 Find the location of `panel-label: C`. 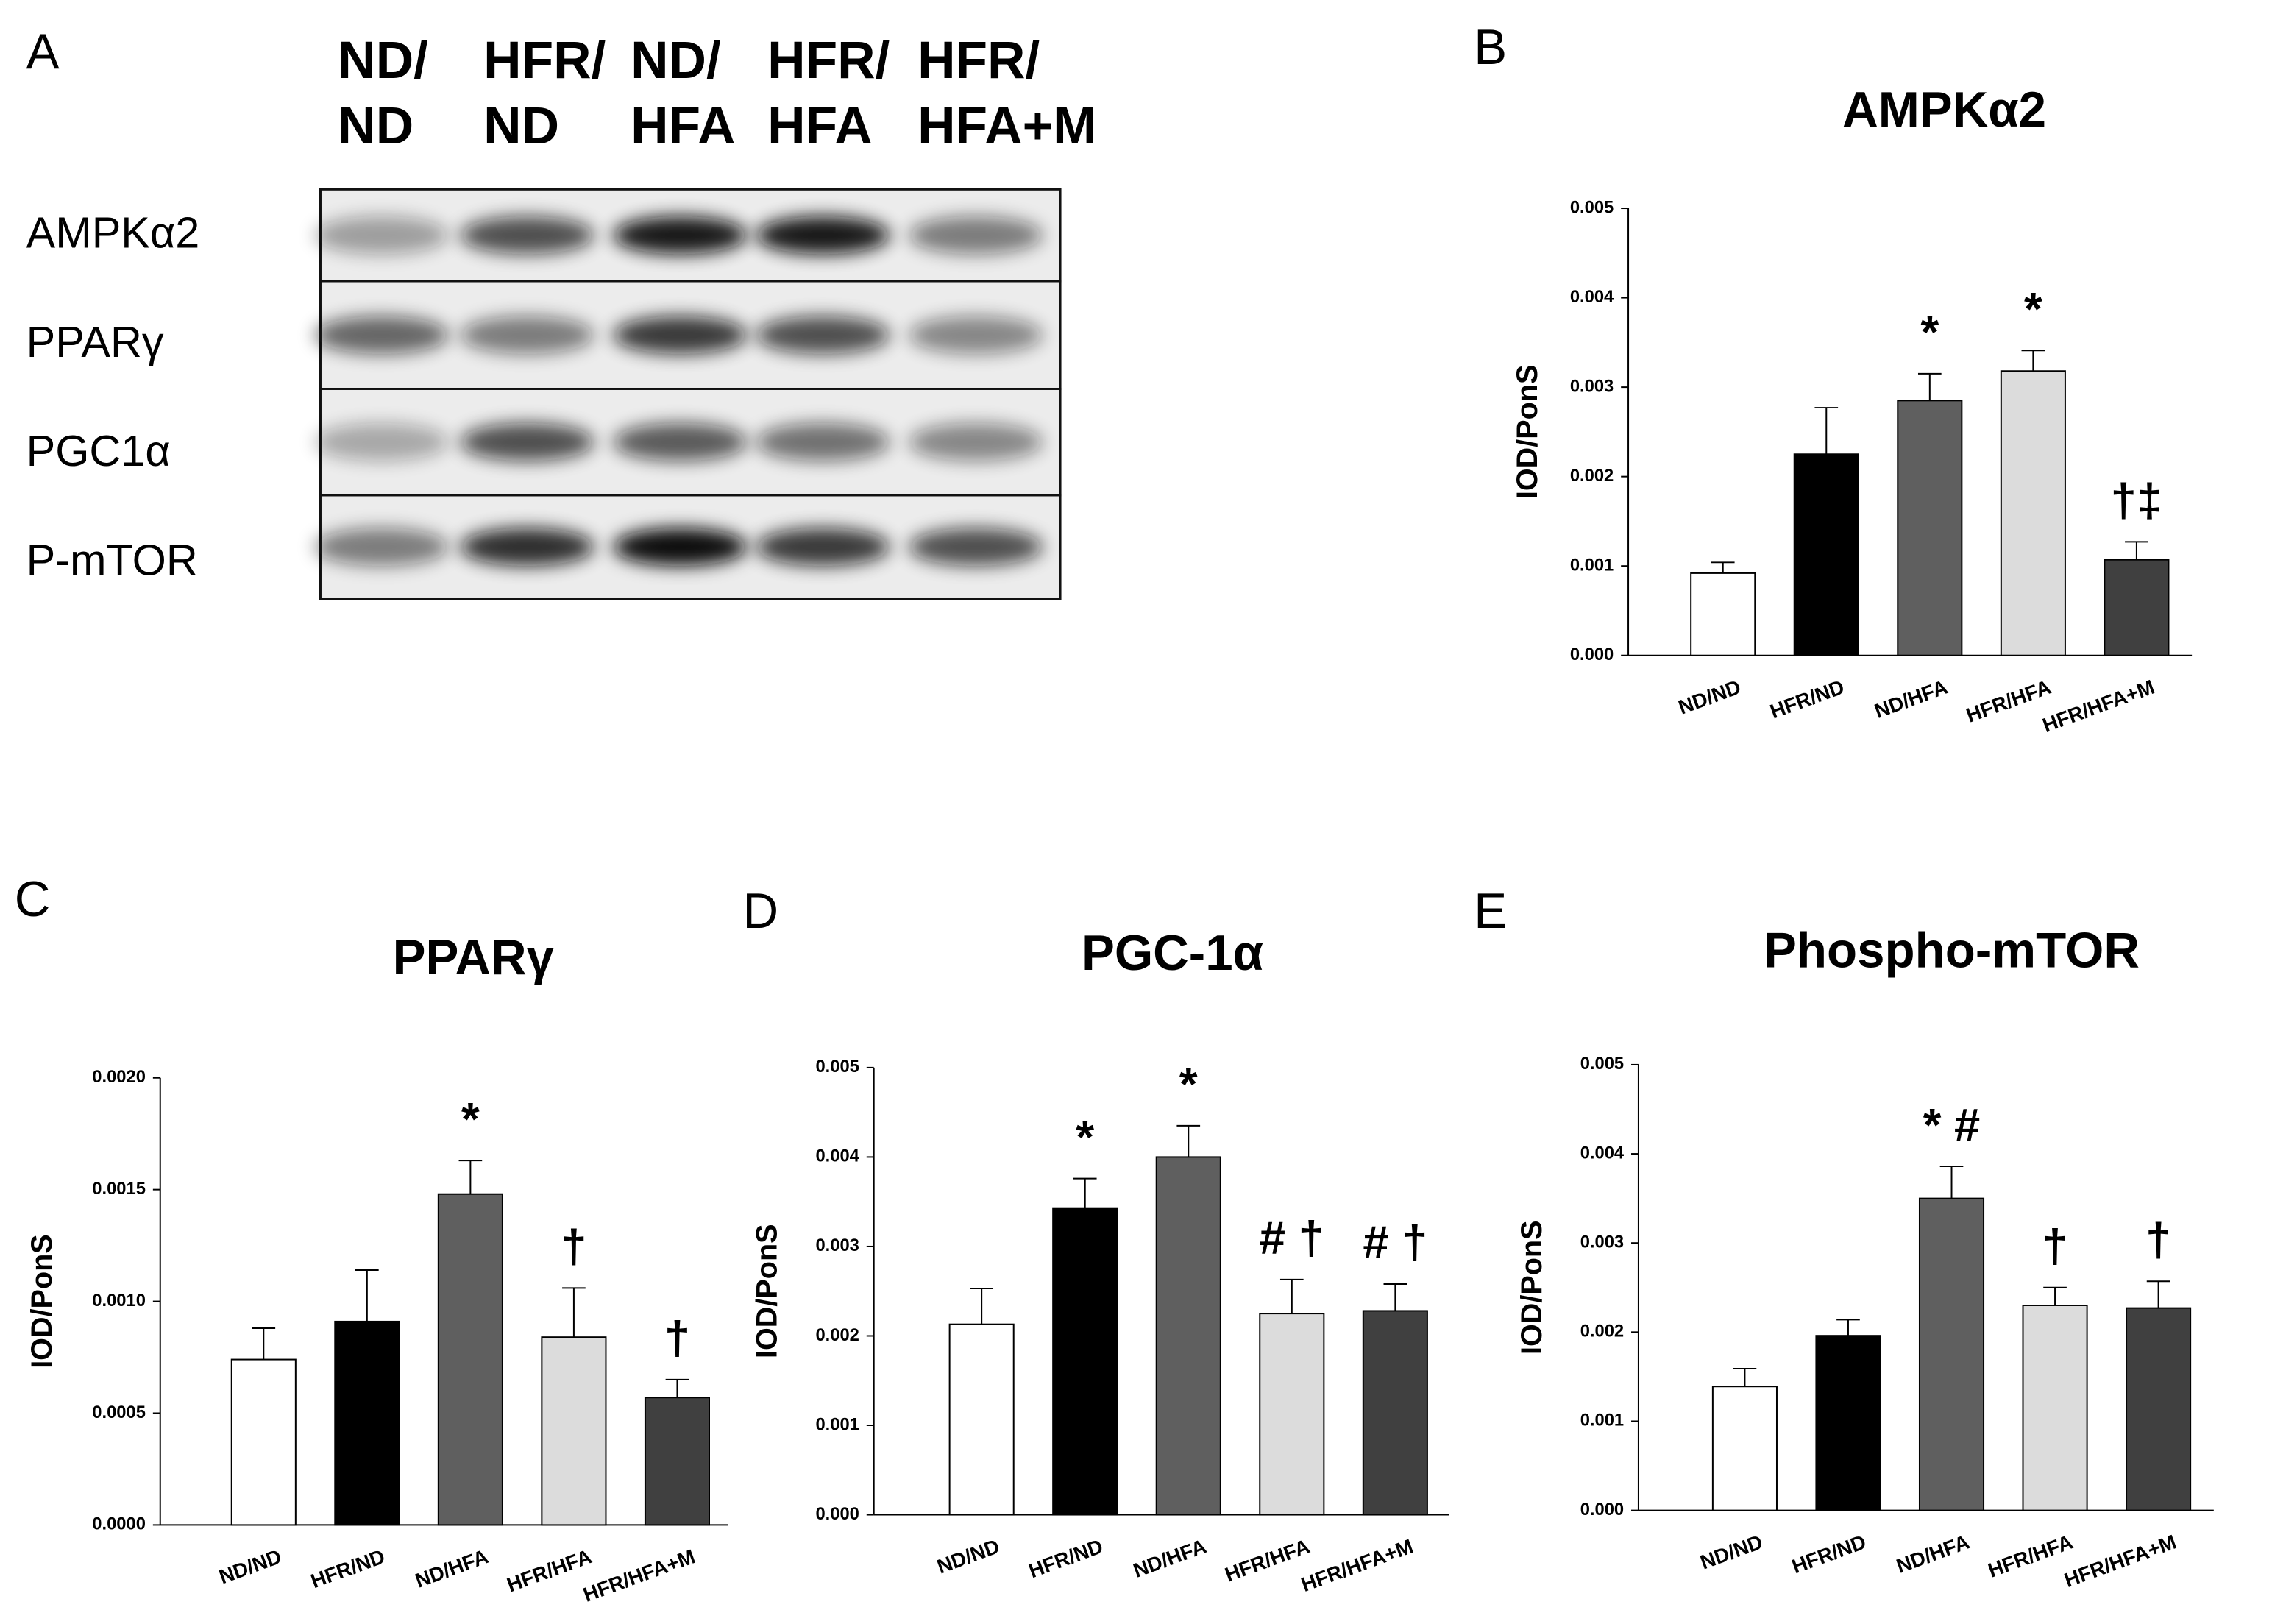

panel-label: C is located at coordinates (33, 900).